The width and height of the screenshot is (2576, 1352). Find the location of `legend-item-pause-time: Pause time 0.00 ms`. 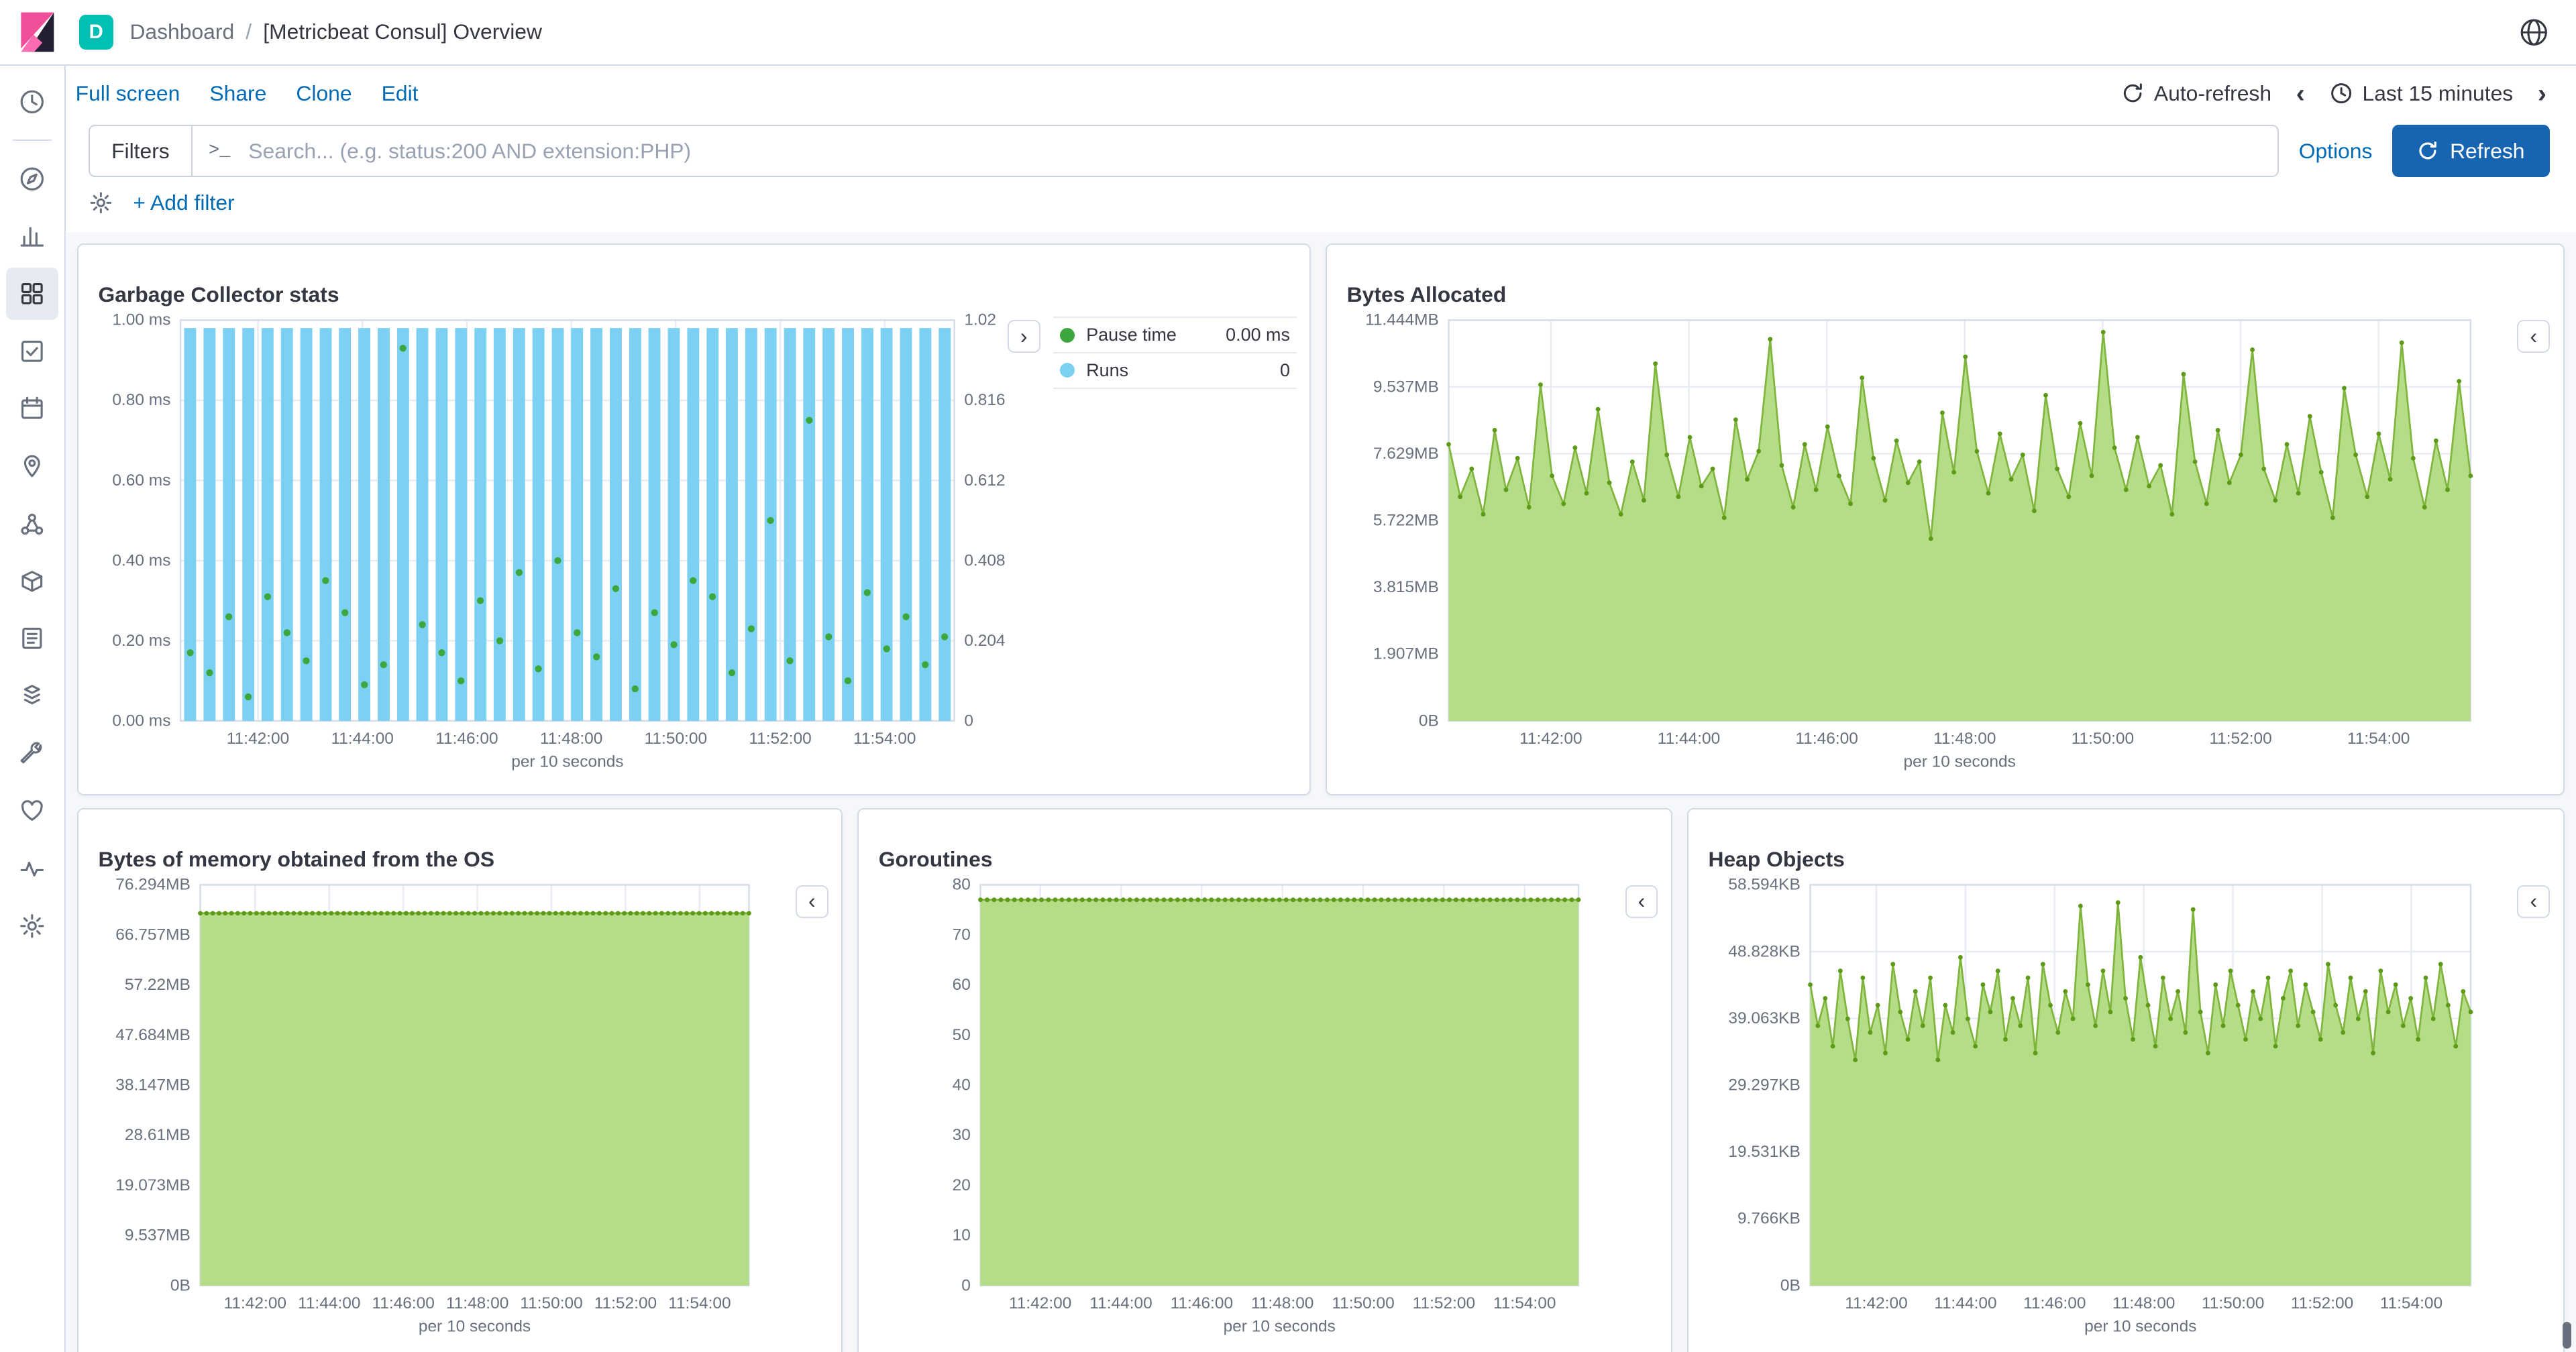

legend-item-pause-time: Pause time 0.00 ms is located at coordinates (1175, 334).